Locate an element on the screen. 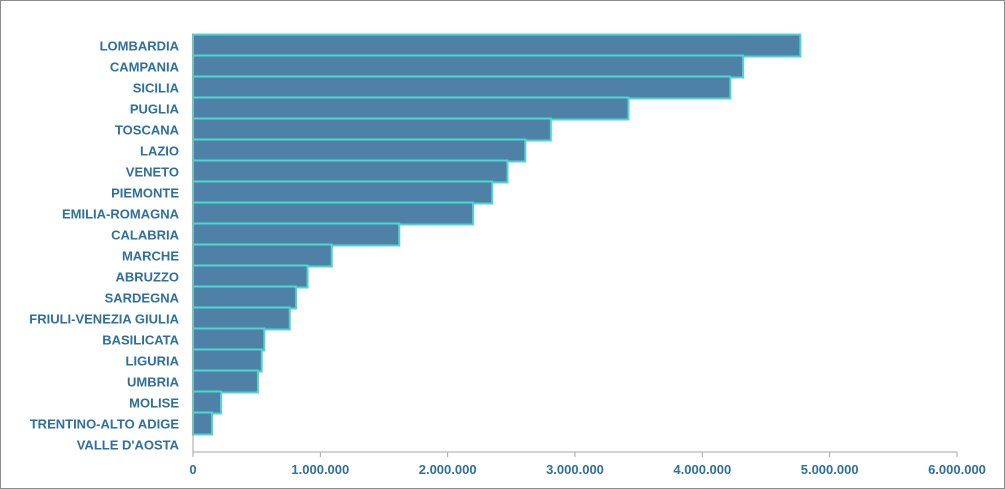 This screenshot has height=489, width=1005. category-label: LIGURIA is located at coordinates (153, 361).